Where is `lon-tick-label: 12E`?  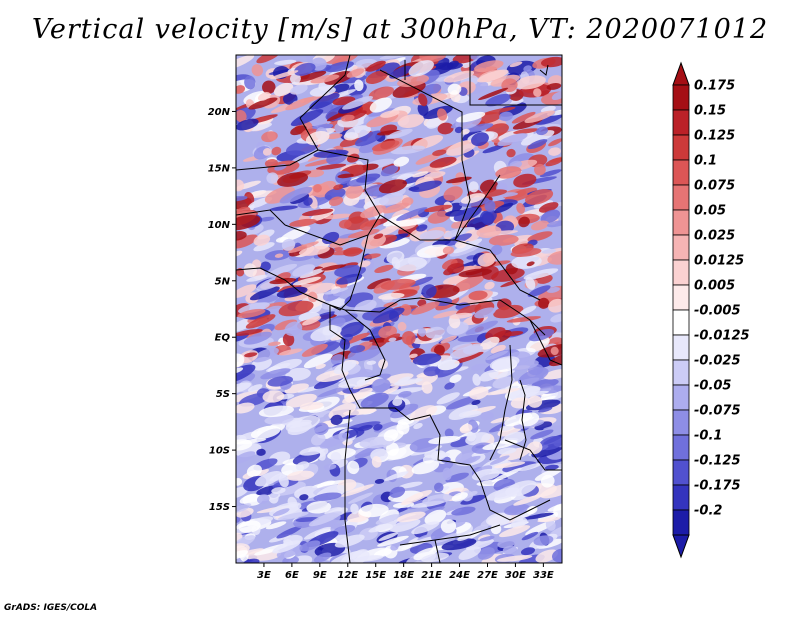 lon-tick-label: 12E is located at coordinates (347, 575).